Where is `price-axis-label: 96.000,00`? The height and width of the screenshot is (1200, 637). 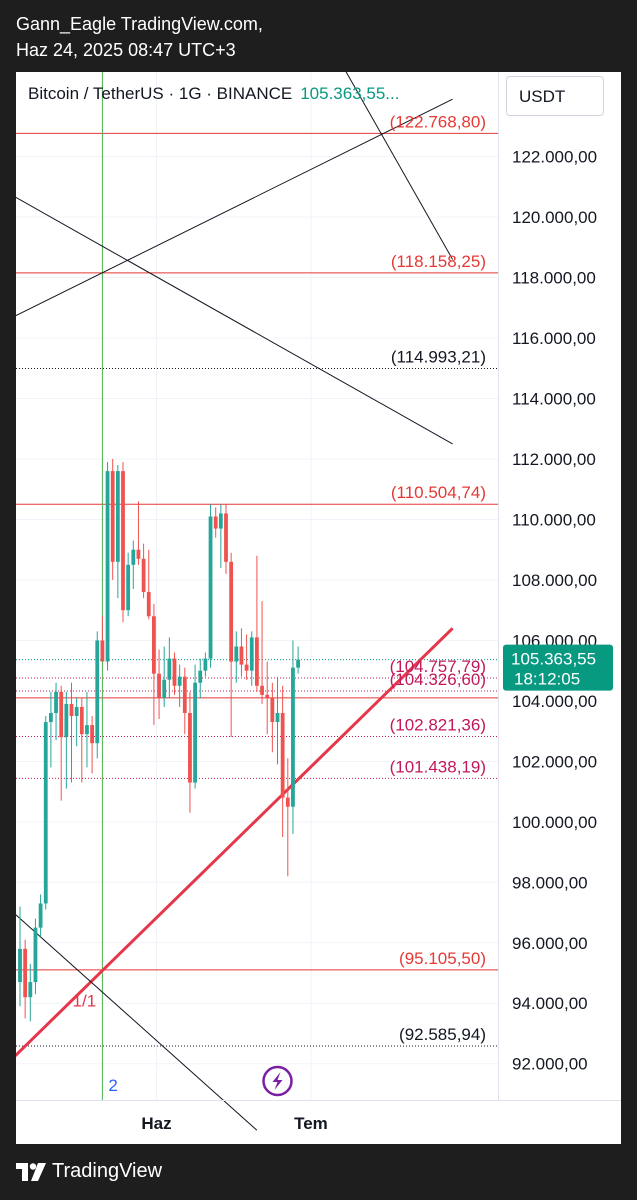
price-axis-label: 96.000,00 is located at coordinates (550, 943).